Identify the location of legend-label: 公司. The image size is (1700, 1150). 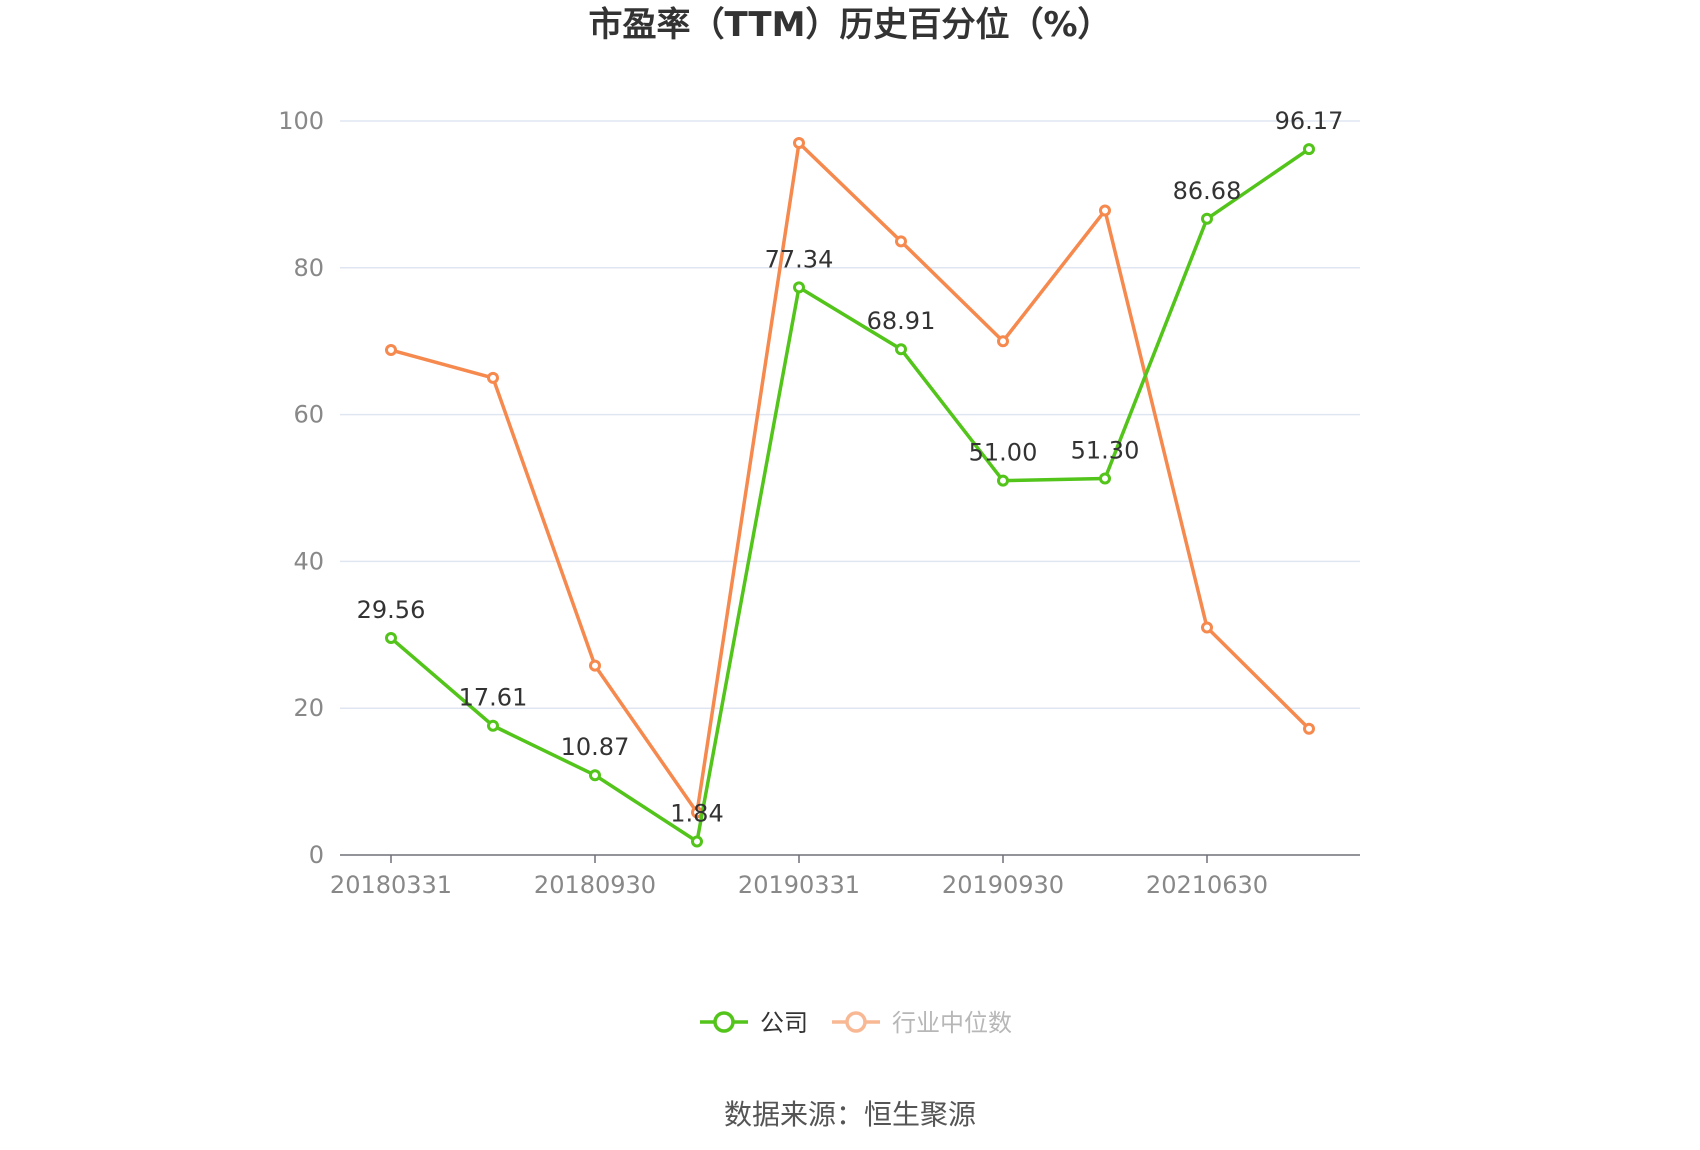
(784, 1023).